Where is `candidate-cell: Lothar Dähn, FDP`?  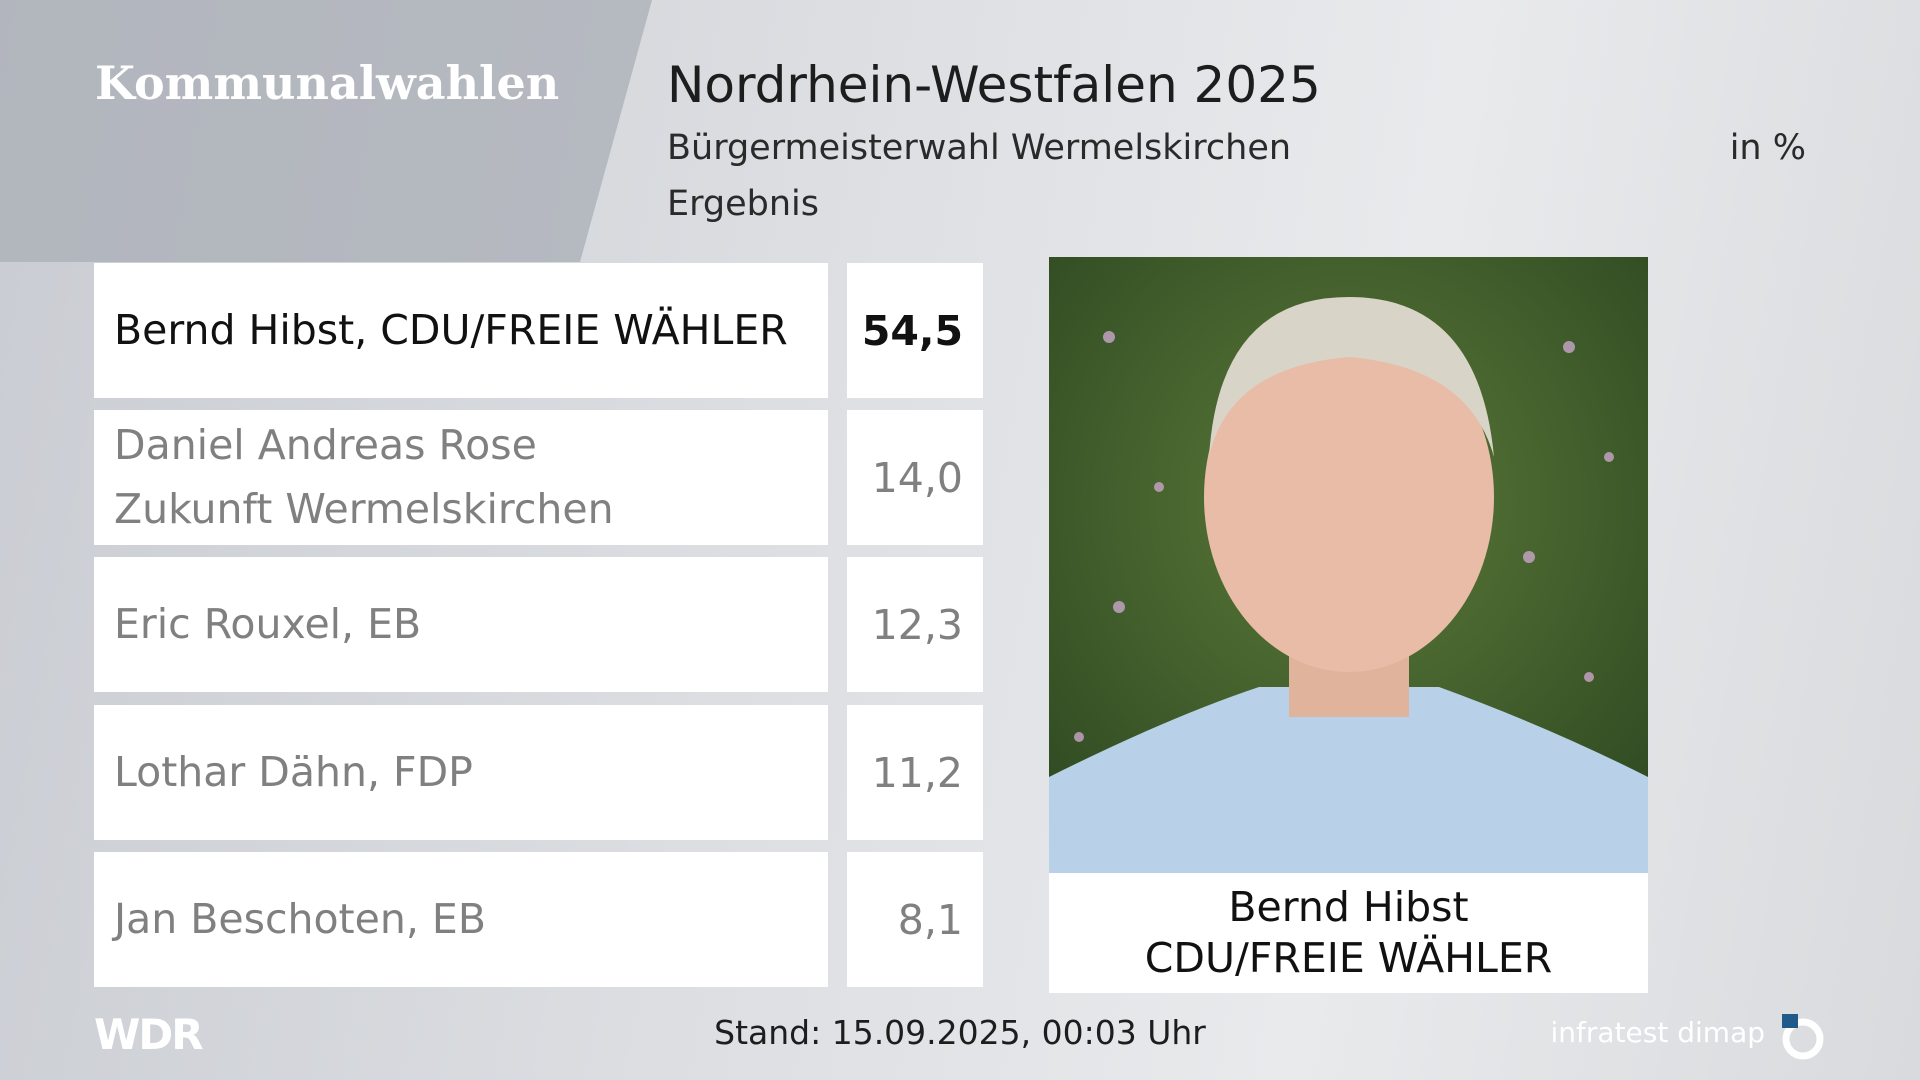 candidate-cell: Lothar Dähn, FDP is located at coordinates (461, 772).